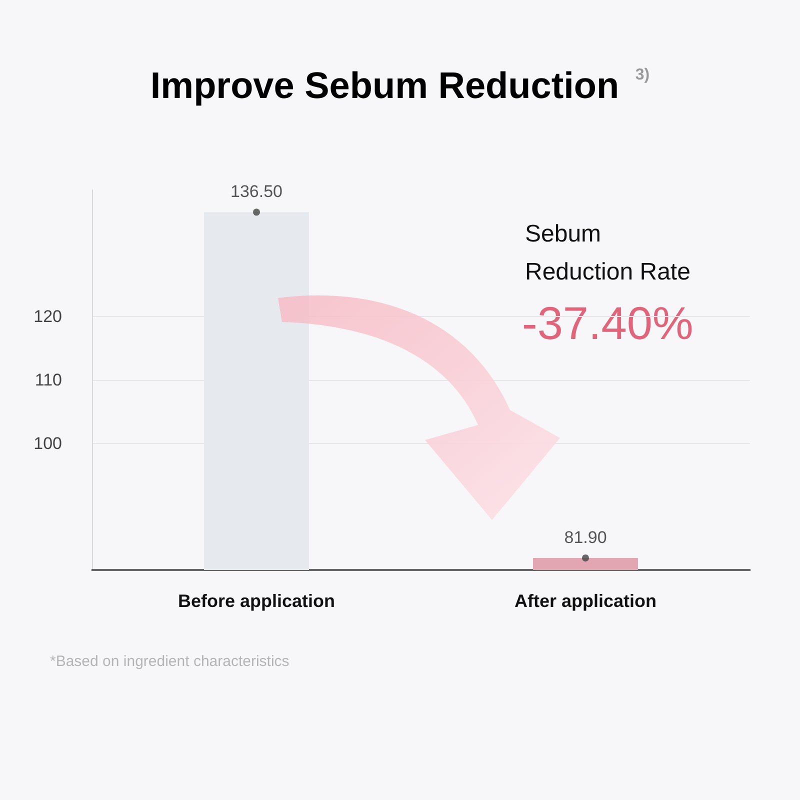 The image size is (800, 800). Describe the element at coordinates (585, 537) in the screenshot. I see `data-label: 81.90` at that location.